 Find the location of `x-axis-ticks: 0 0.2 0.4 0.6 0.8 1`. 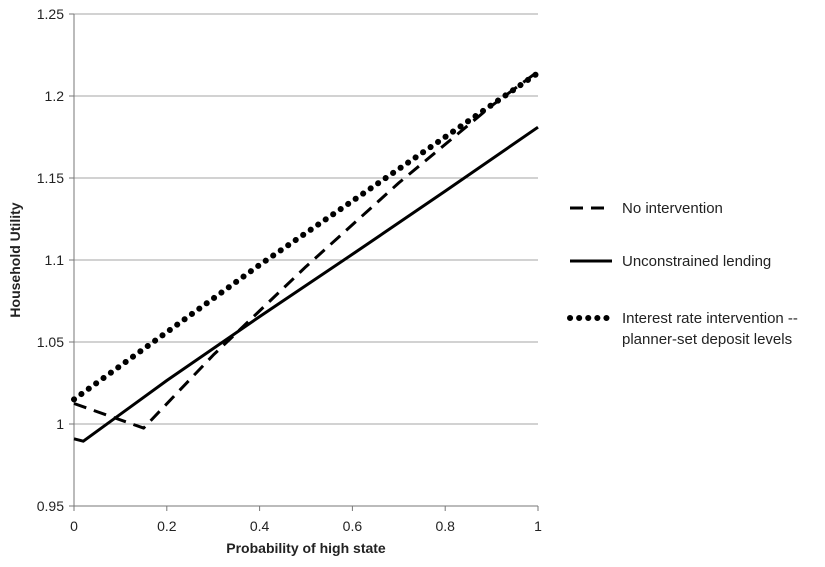

x-axis-ticks: 0 0.2 0.4 0.6 0.8 1 is located at coordinates (306, 520).